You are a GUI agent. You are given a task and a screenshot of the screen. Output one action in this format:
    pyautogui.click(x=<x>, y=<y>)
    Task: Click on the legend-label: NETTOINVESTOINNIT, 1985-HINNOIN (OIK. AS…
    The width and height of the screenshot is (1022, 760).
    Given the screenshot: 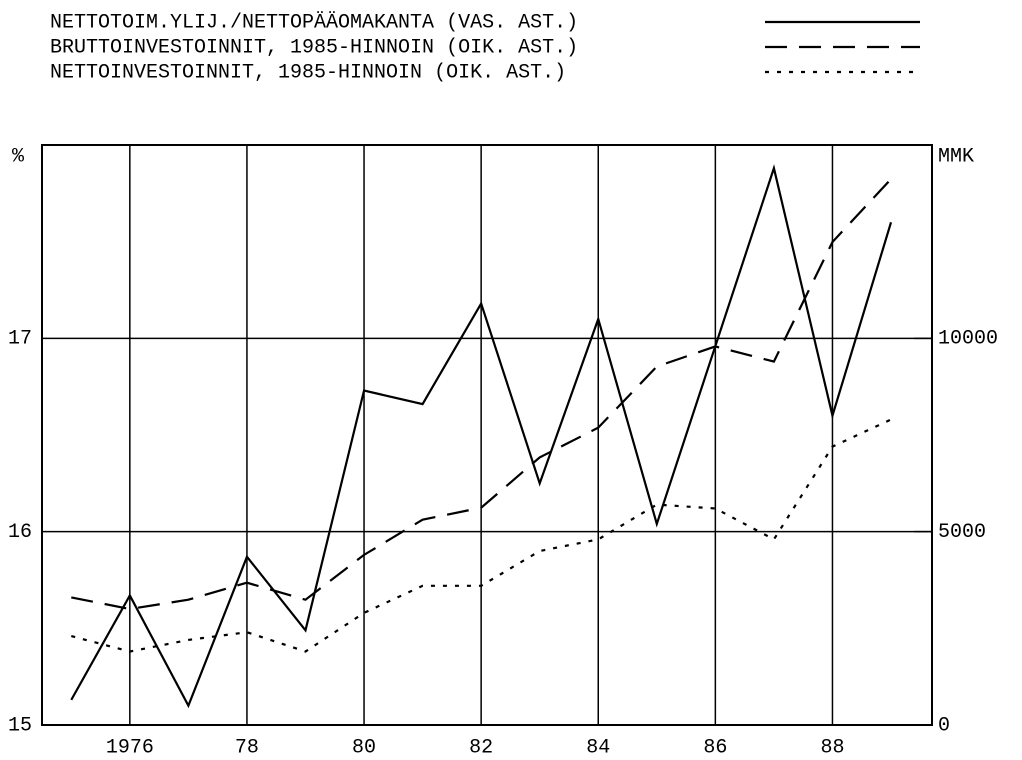 What is the action you would take?
    pyautogui.click(x=308, y=72)
    